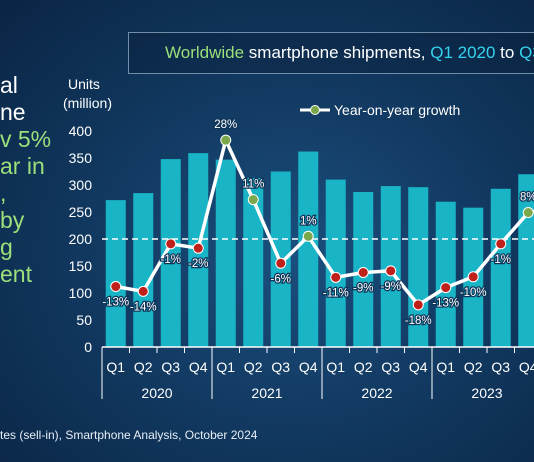 This screenshot has height=462, width=534. I want to click on y-tick-label: 50, so click(84, 320).